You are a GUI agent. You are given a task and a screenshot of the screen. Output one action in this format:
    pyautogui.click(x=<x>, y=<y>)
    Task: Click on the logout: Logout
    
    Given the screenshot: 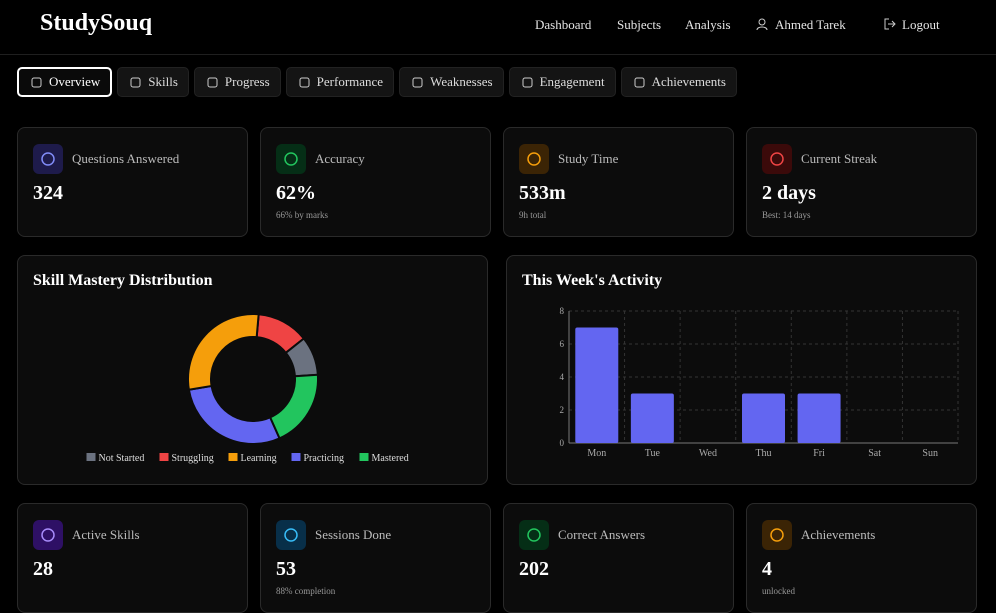 What is the action you would take?
    pyautogui.click(x=921, y=24)
    